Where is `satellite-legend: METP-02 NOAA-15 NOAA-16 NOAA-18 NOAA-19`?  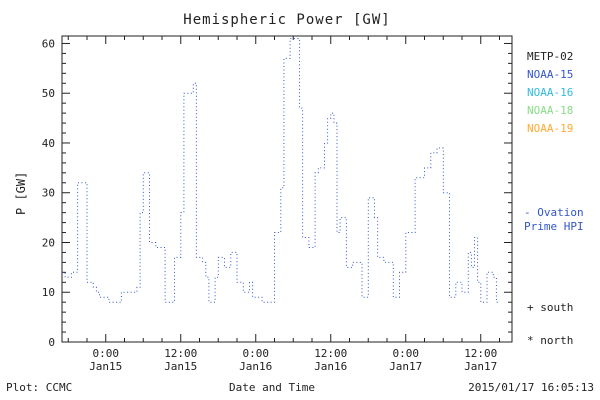 satellite-legend: METP-02 NOAA-15 NOAA-16 NOAA-18 NOAA-19 is located at coordinates (550, 93).